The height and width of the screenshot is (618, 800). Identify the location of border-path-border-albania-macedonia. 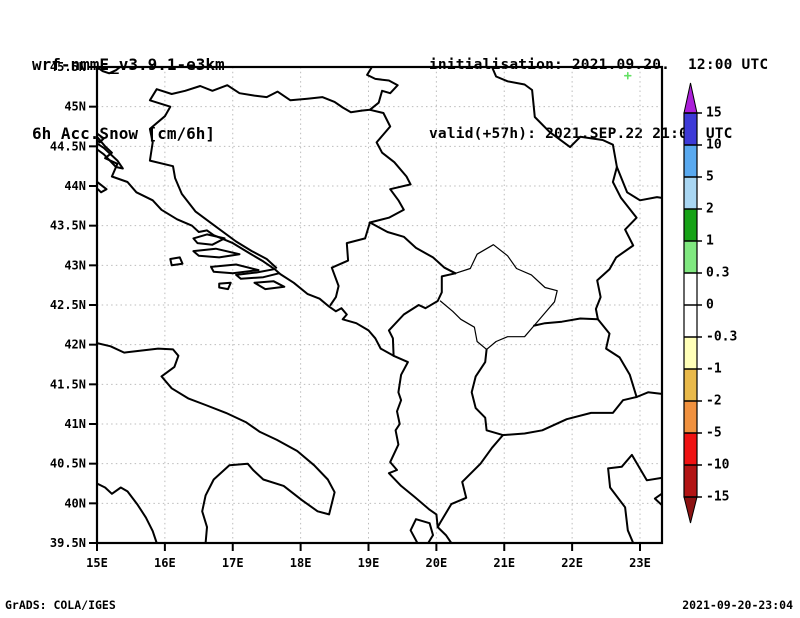
(487, 392).